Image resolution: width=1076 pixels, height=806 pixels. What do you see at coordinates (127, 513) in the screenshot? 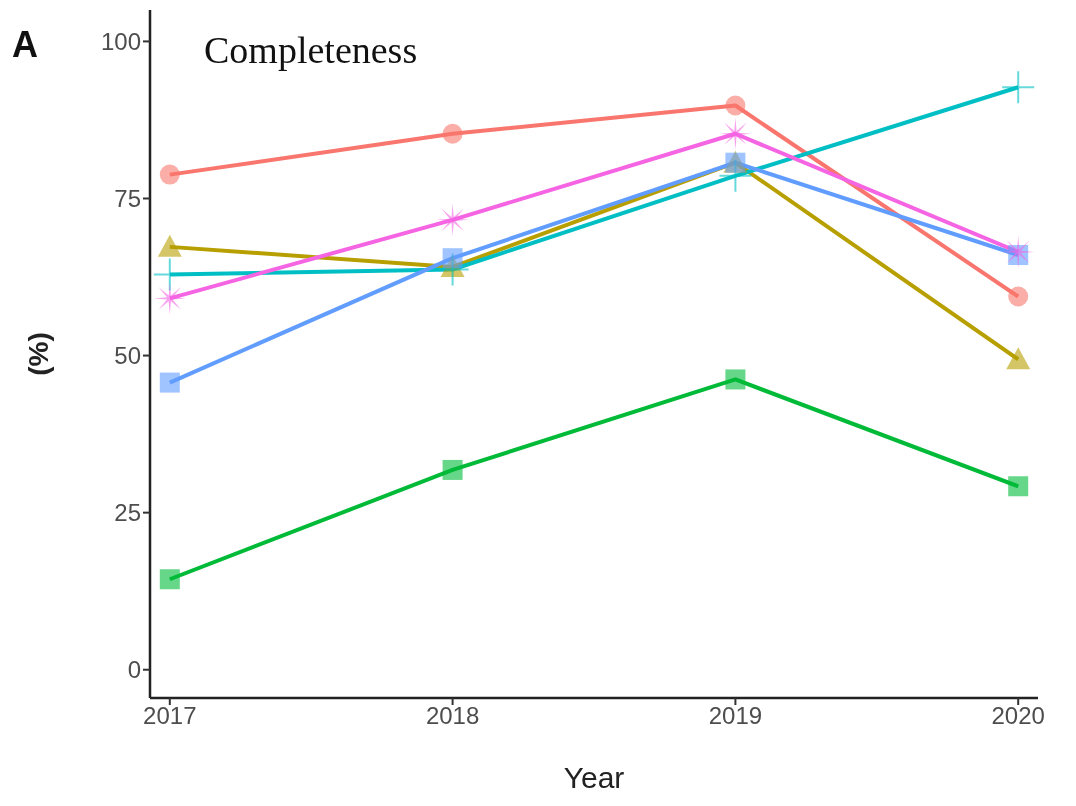
I see `y-tick-label: 25` at bounding box center [127, 513].